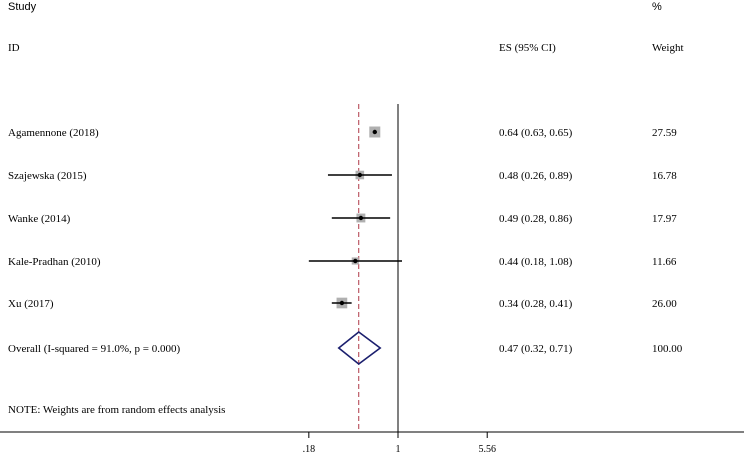  I want to click on study-weight: 27.59, so click(664, 133).